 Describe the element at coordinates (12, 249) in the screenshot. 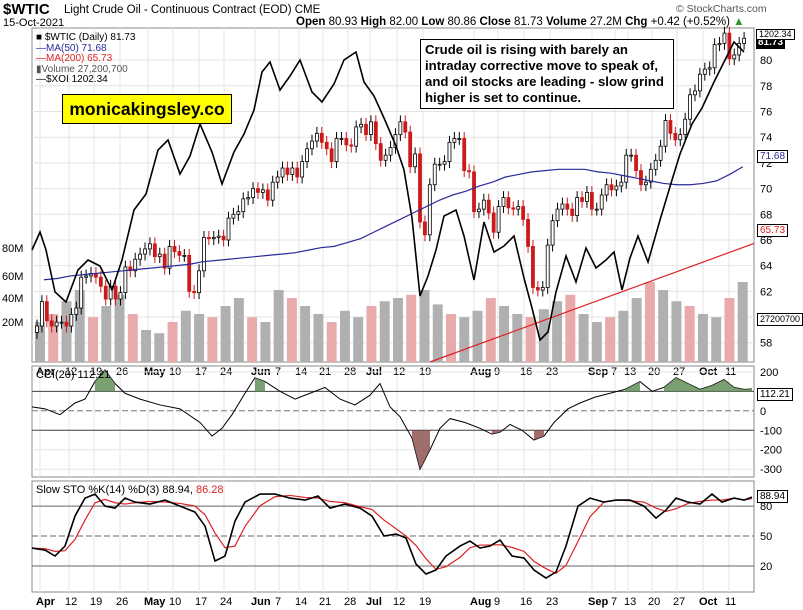

I see `volume-axis-label: 80M` at that location.